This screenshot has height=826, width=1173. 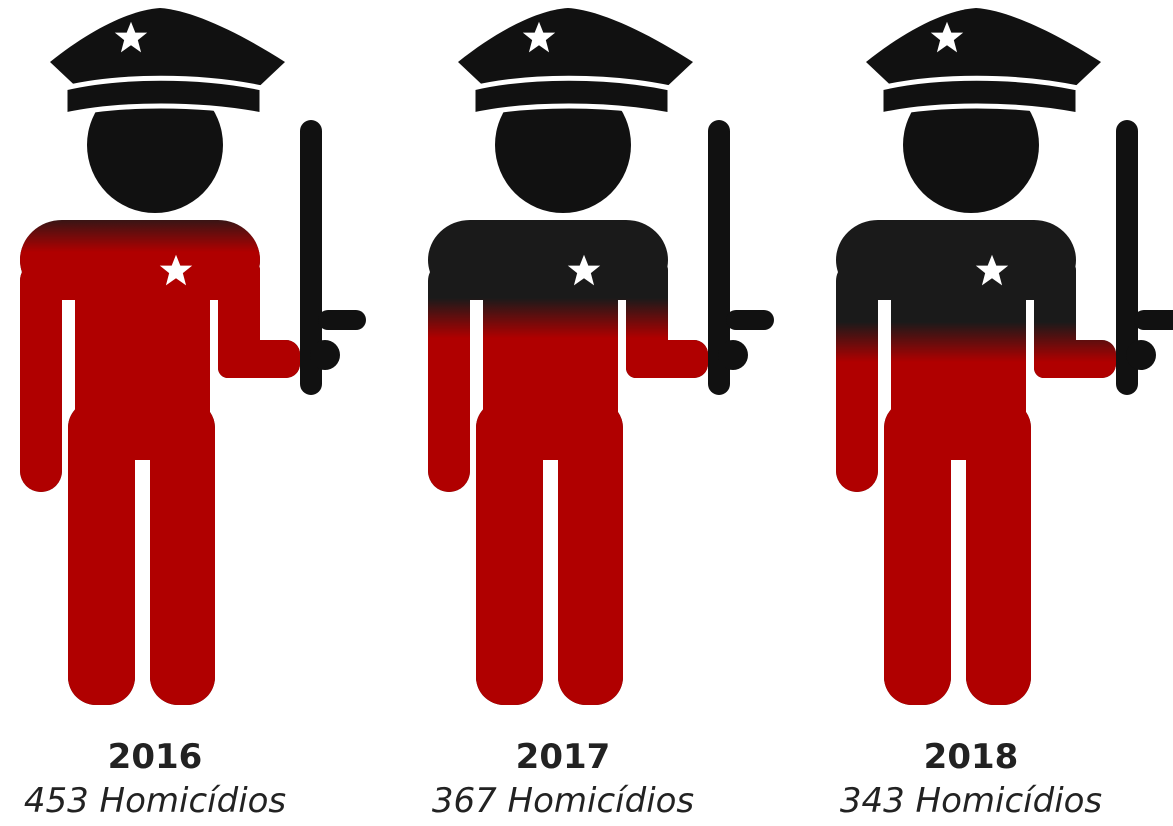 I want to click on year-label: 2018, so click(x=971, y=757).